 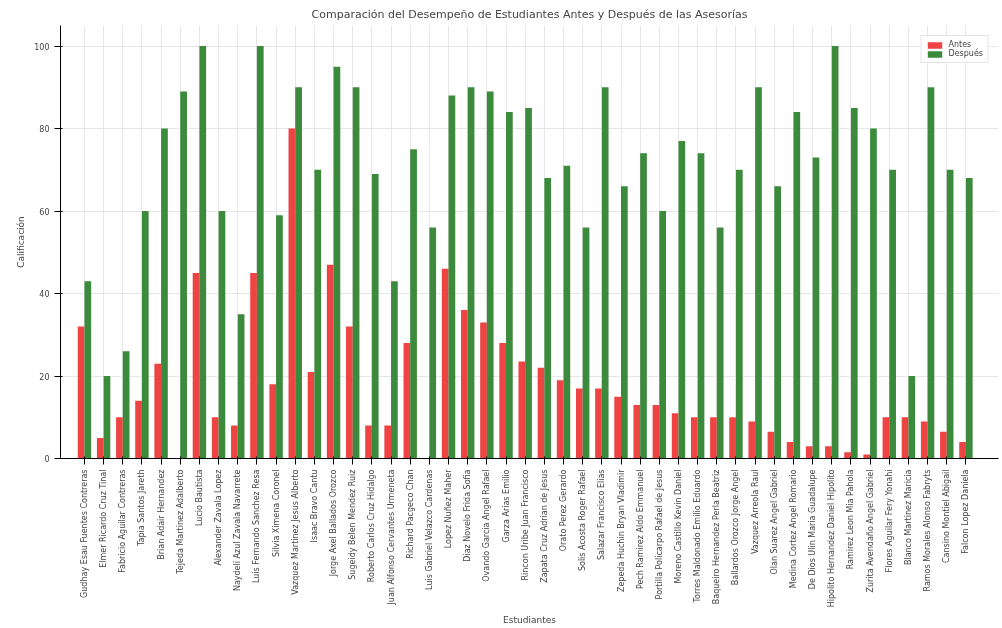 I want to click on x-tick-label: Juan Alfonso Cervantes Urmeneta, so click(x=391, y=537).